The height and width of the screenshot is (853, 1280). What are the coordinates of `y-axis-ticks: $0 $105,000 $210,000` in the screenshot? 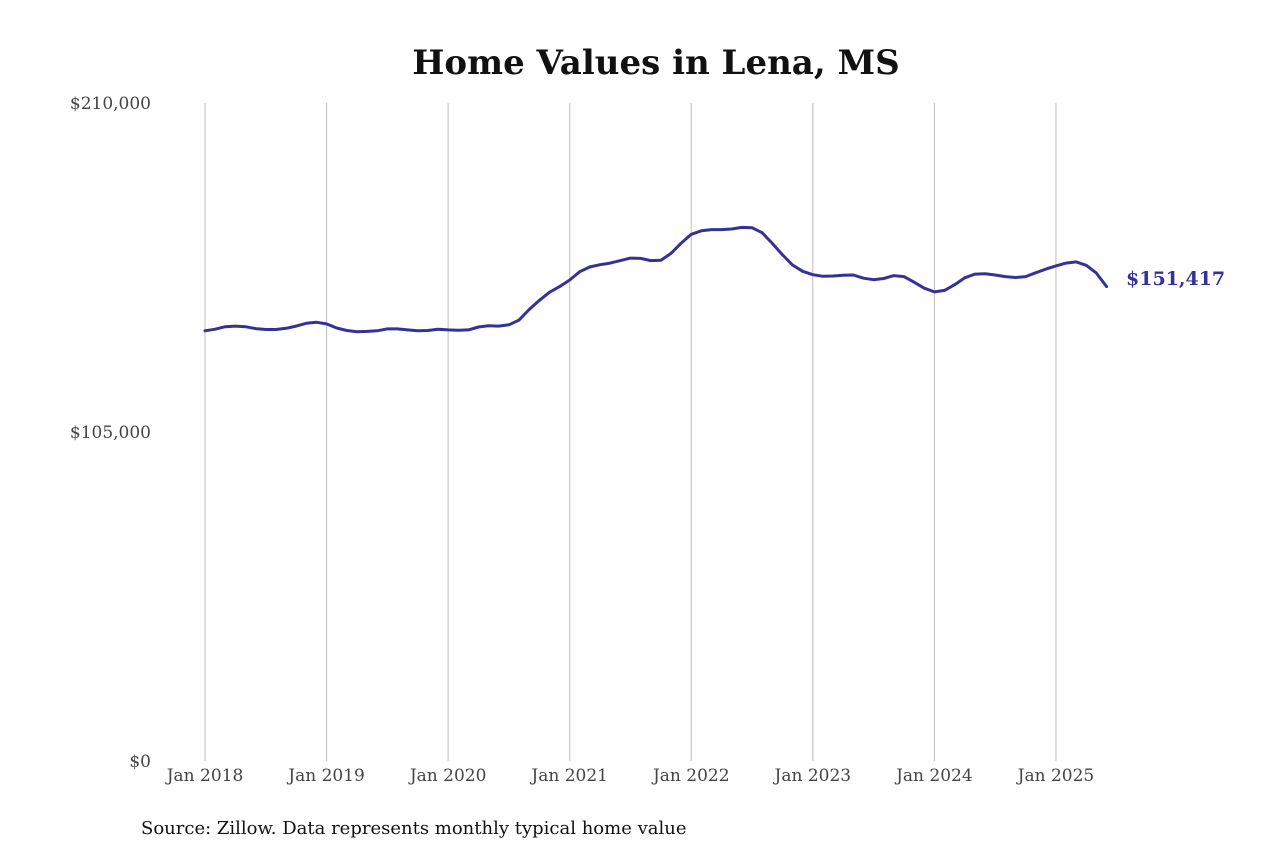 It's located at (110, 433).